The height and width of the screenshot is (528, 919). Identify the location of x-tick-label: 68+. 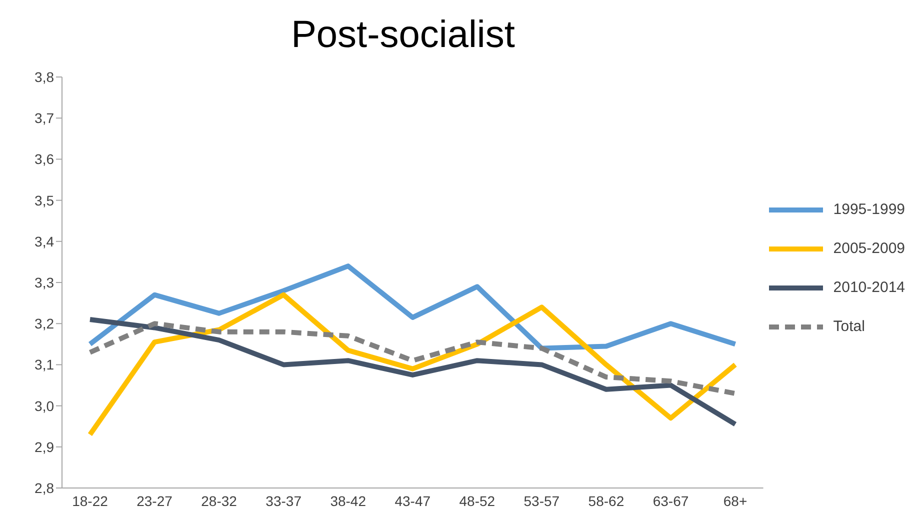
(735, 500).